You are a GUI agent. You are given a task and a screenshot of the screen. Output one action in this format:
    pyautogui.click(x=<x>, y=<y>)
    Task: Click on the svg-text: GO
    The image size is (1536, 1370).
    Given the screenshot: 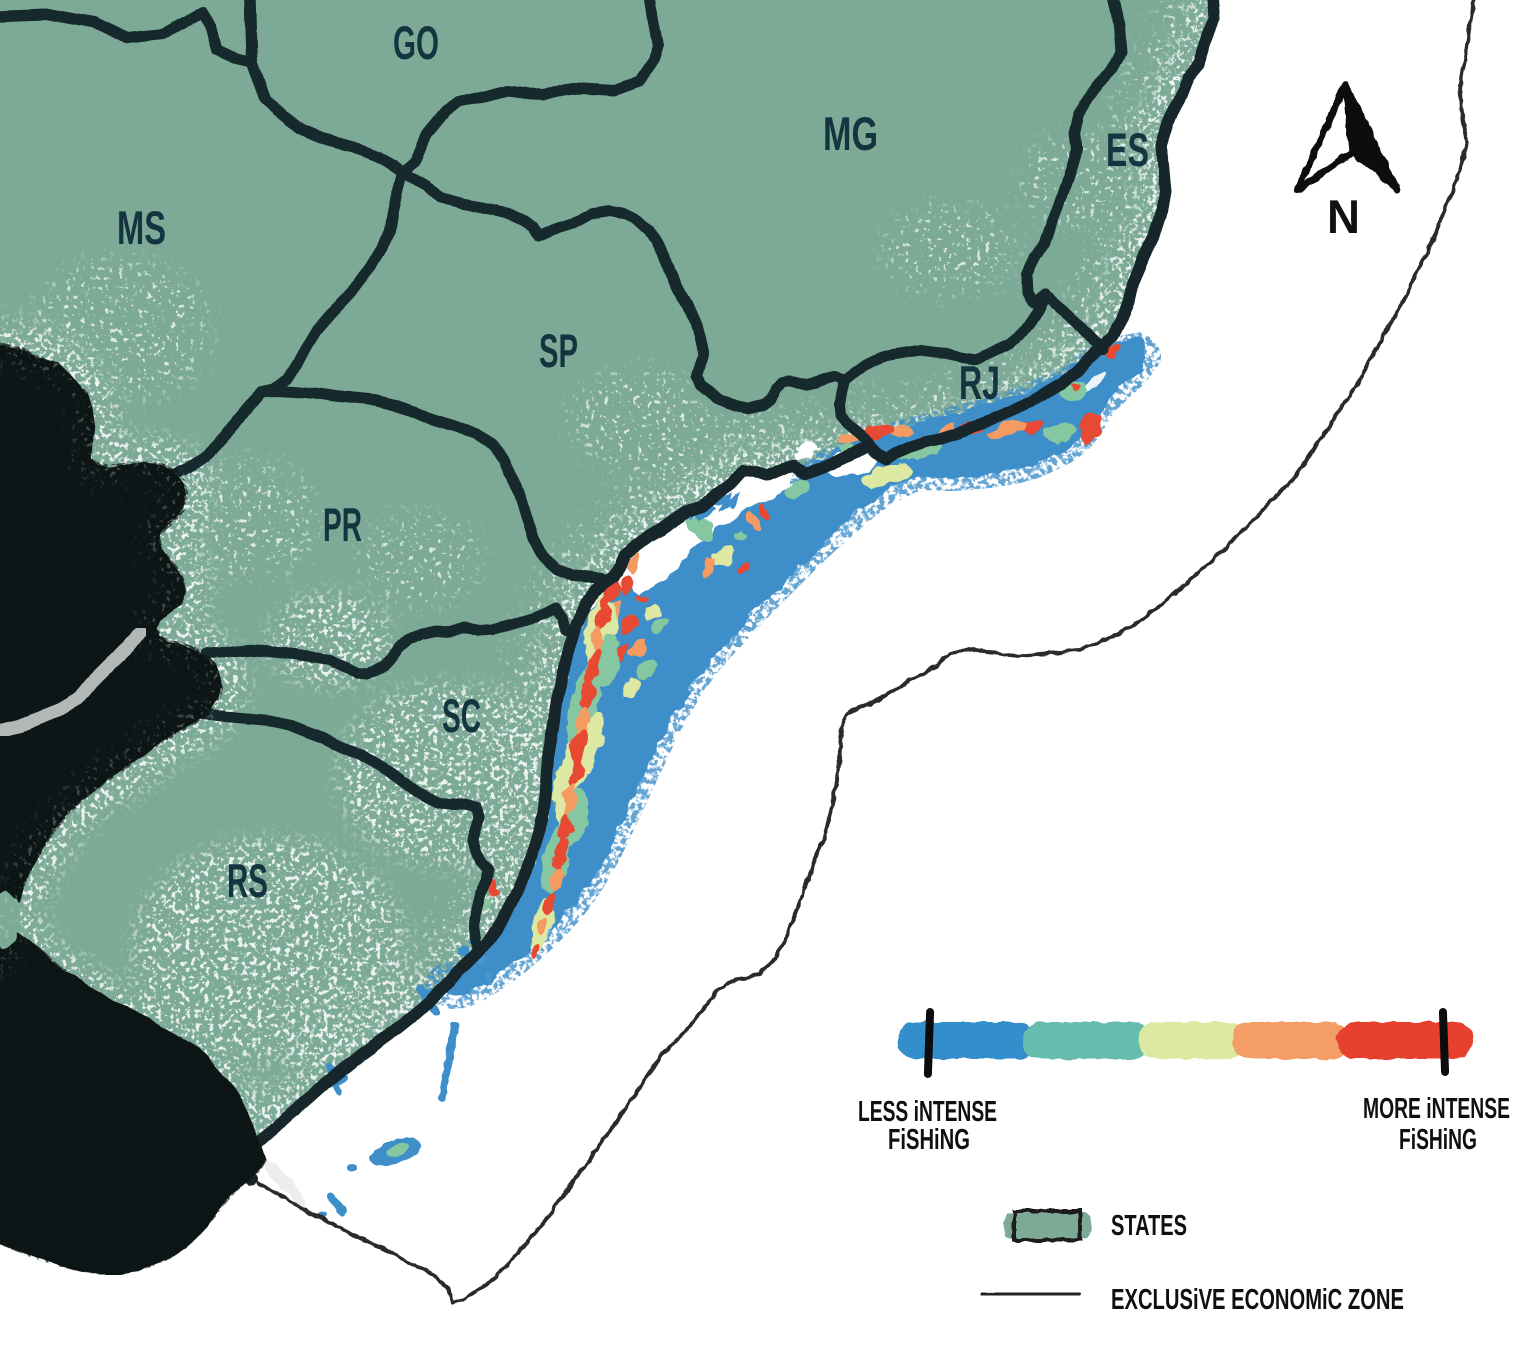 What is the action you would take?
    pyautogui.click(x=416, y=42)
    